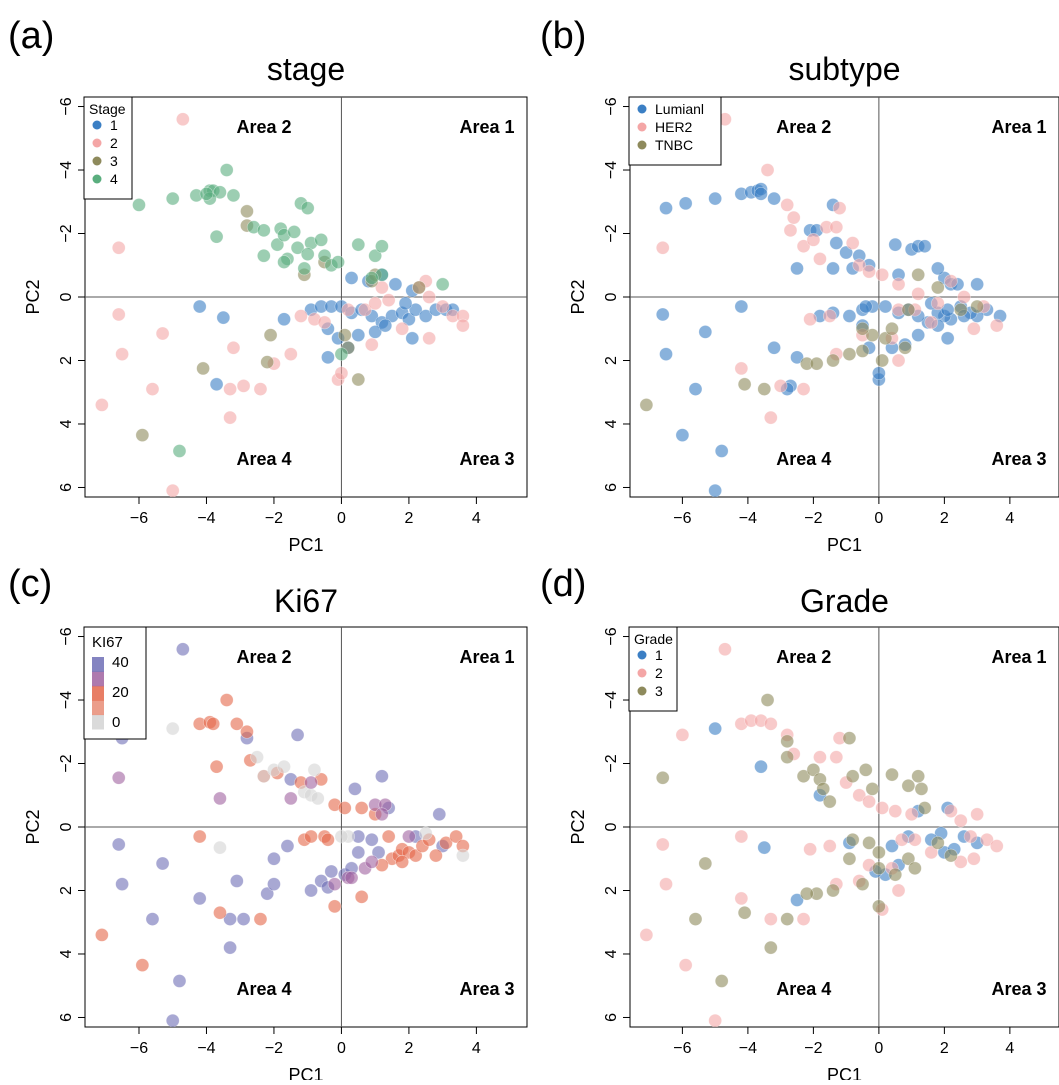 Image resolution: width=1059 pixels, height=1085 pixels. Describe the element at coordinates (66, 1017) in the screenshot. I see `y-tick-label: 6` at that location.